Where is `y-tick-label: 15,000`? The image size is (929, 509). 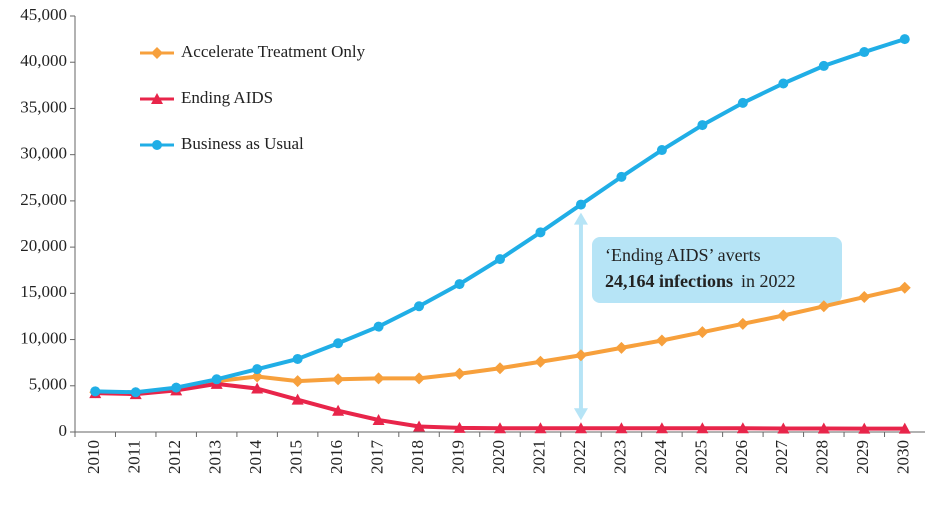
y-tick-label: 15,000 is located at coordinates (43, 291).